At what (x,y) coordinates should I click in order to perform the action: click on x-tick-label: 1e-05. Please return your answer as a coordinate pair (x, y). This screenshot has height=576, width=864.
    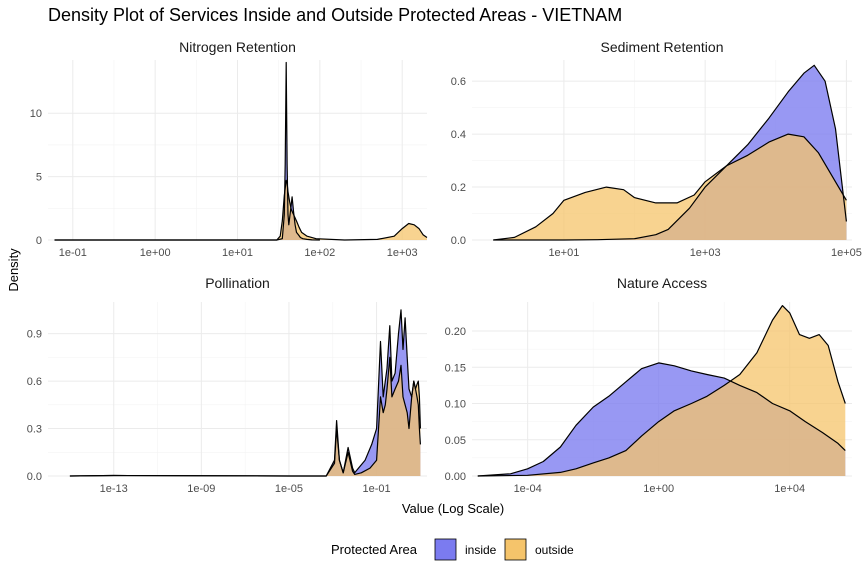
    Looking at the image, I should click on (289, 489).